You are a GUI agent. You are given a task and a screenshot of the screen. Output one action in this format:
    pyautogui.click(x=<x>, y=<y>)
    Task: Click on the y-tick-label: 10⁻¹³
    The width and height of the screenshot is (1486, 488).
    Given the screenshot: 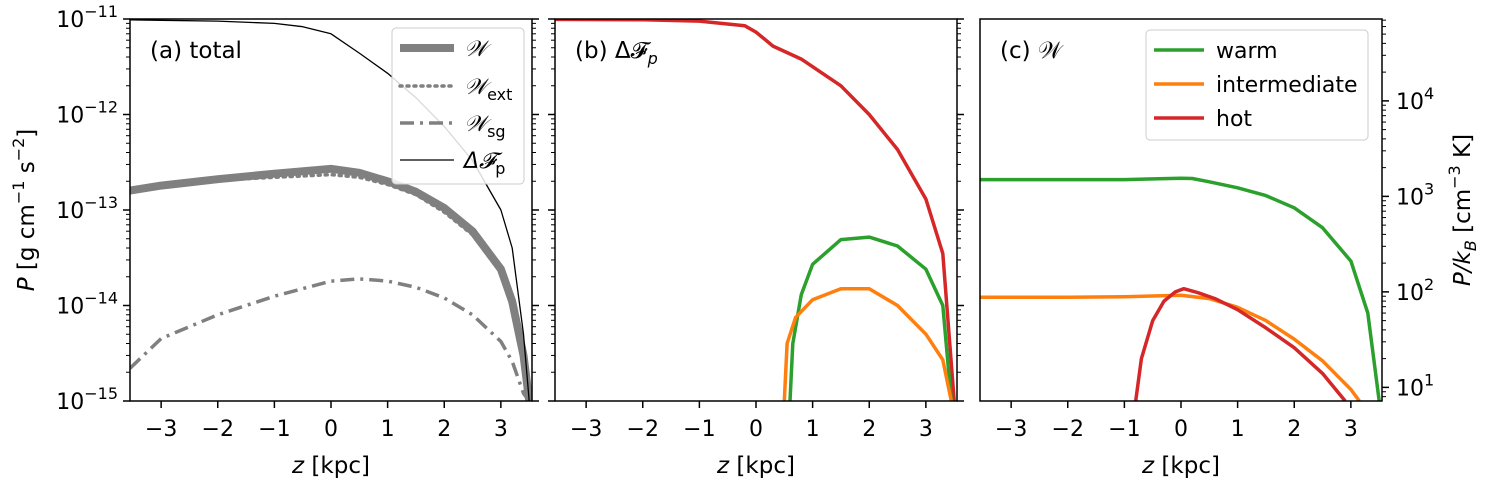 What is the action you would take?
    pyautogui.click(x=87, y=208)
    